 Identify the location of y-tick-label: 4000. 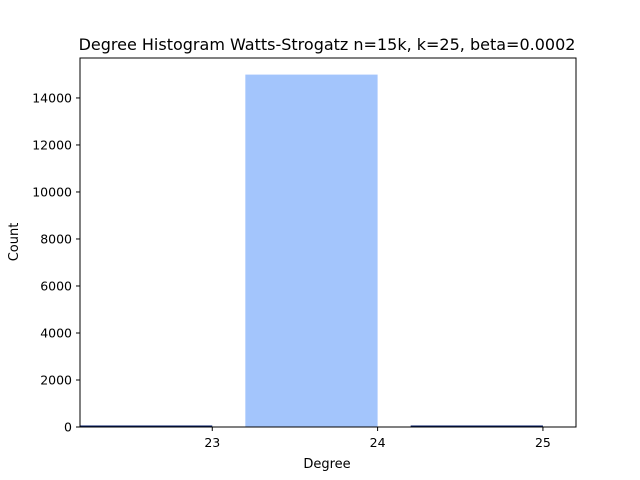
(56, 332).